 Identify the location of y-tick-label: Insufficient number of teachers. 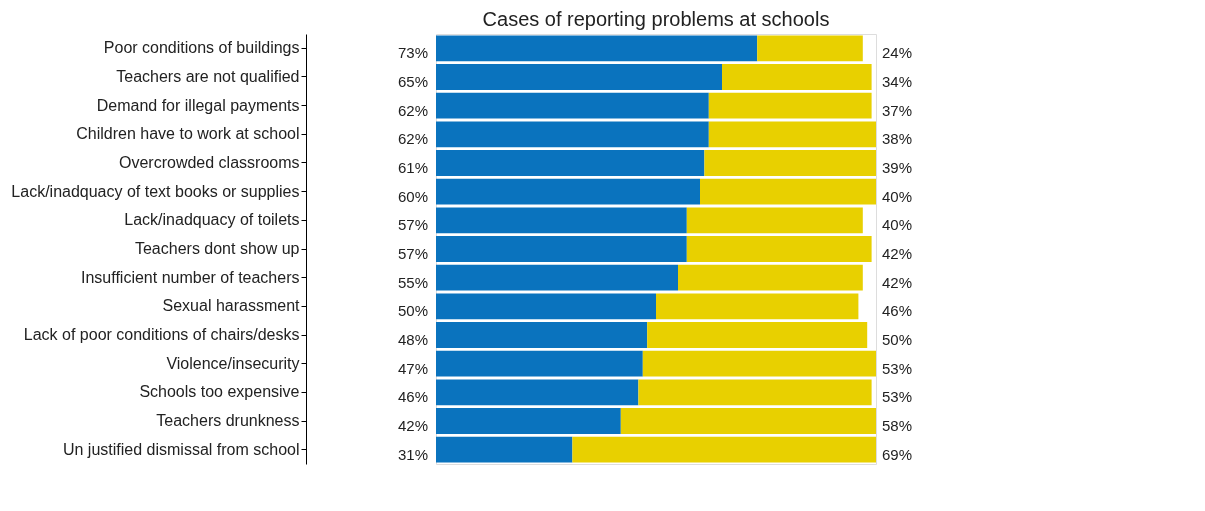
(190, 277).